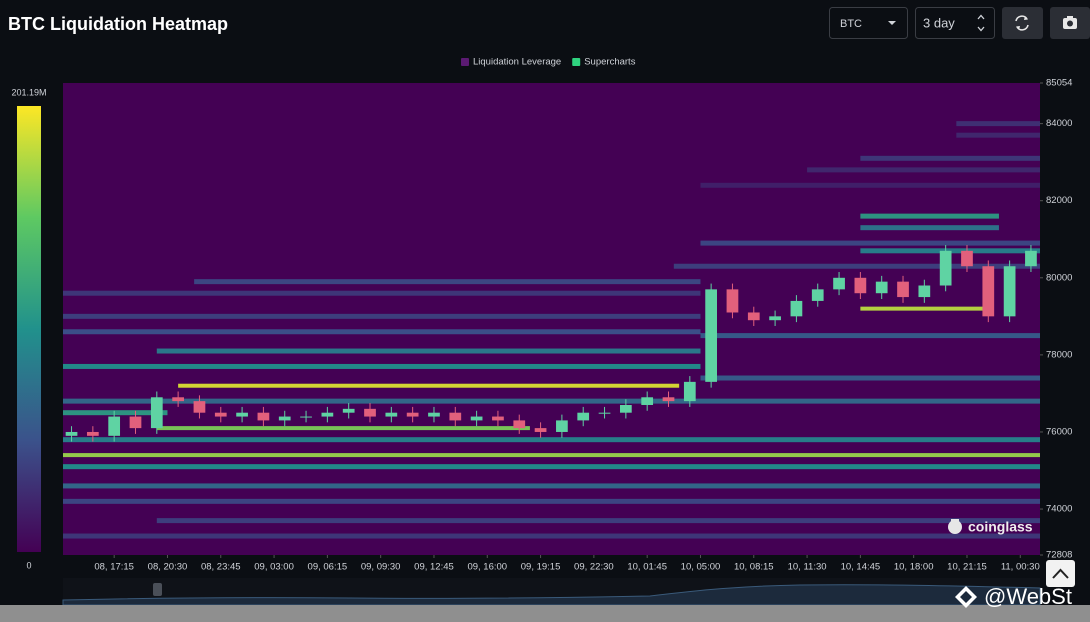 The height and width of the screenshot is (622, 1090). What do you see at coordinates (157, 589) in the screenshot?
I see `navigator-handle` at bounding box center [157, 589].